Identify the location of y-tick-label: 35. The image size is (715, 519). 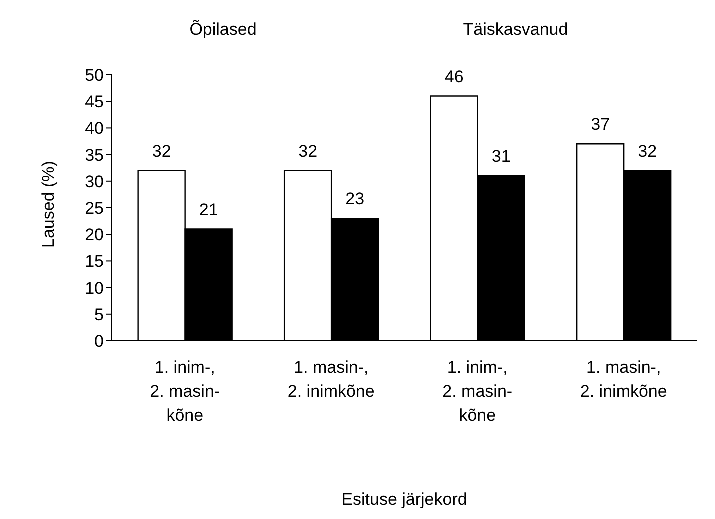
(94, 155).